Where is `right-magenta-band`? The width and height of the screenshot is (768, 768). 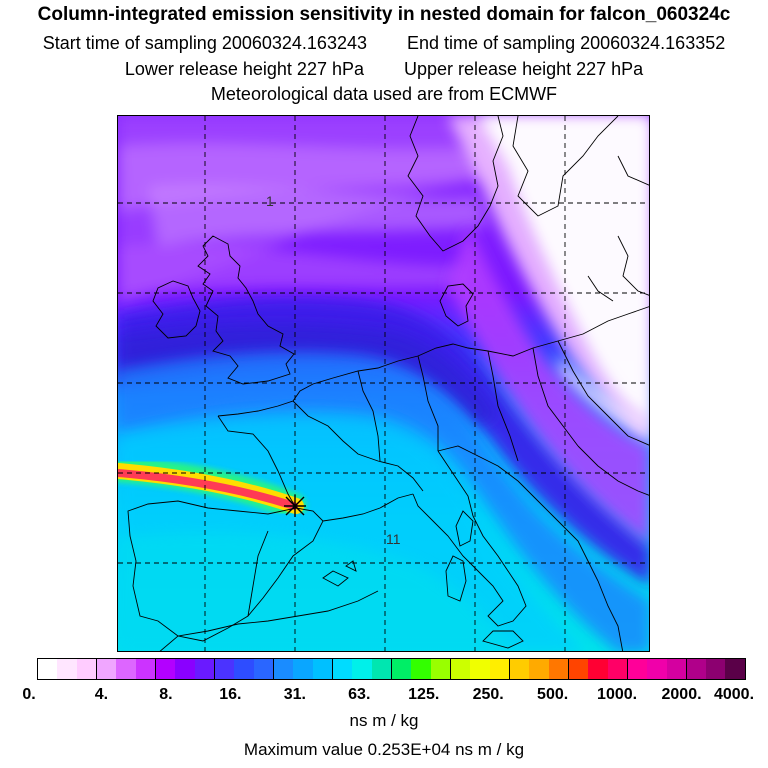
right-magenta-band is located at coordinates (548, 385).